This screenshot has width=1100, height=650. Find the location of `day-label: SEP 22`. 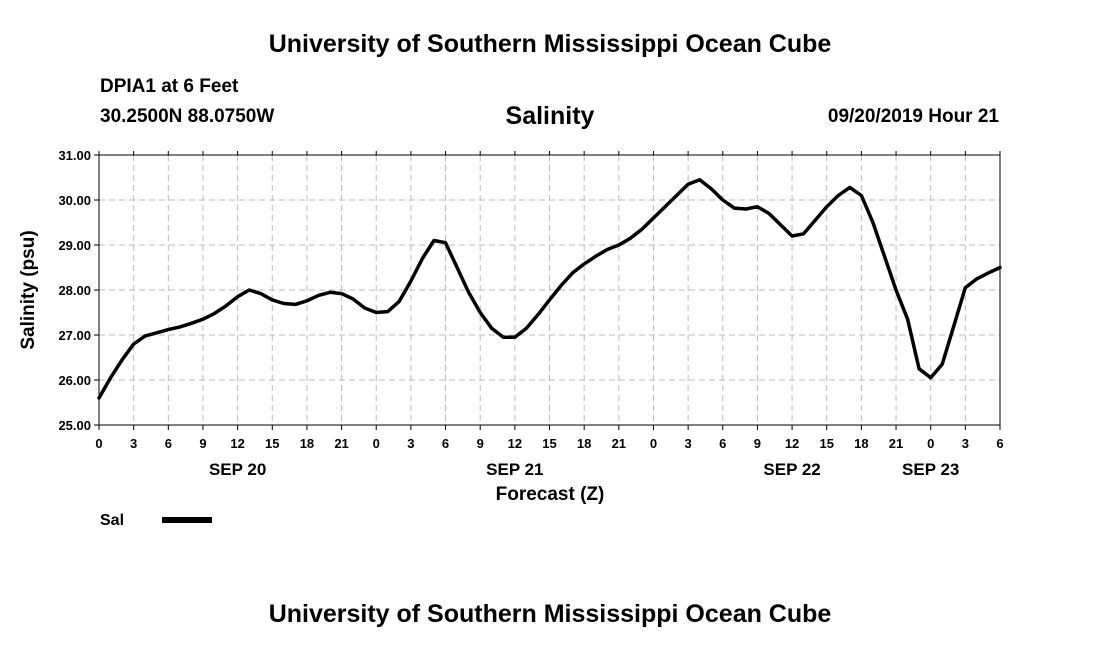

day-label: SEP 22 is located at coordinates (791, 469).